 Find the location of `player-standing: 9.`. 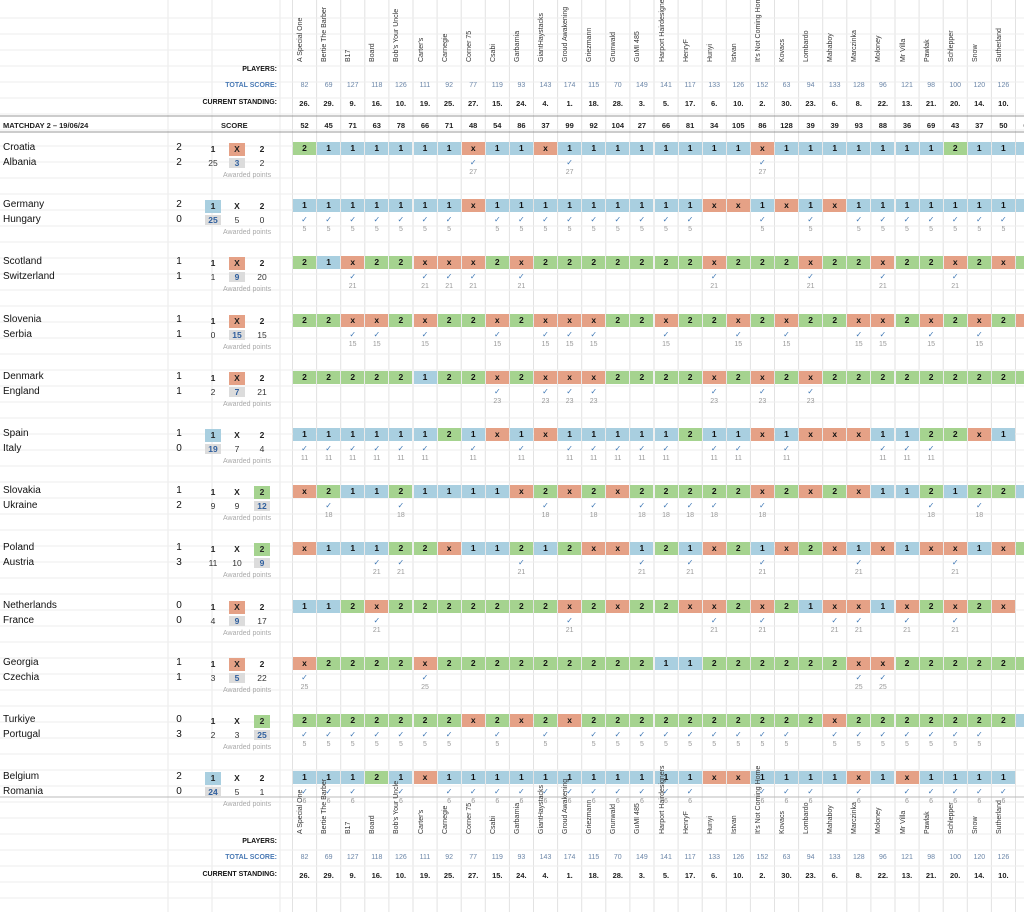

player-standing: 9. is located at coordinates (352, 103).